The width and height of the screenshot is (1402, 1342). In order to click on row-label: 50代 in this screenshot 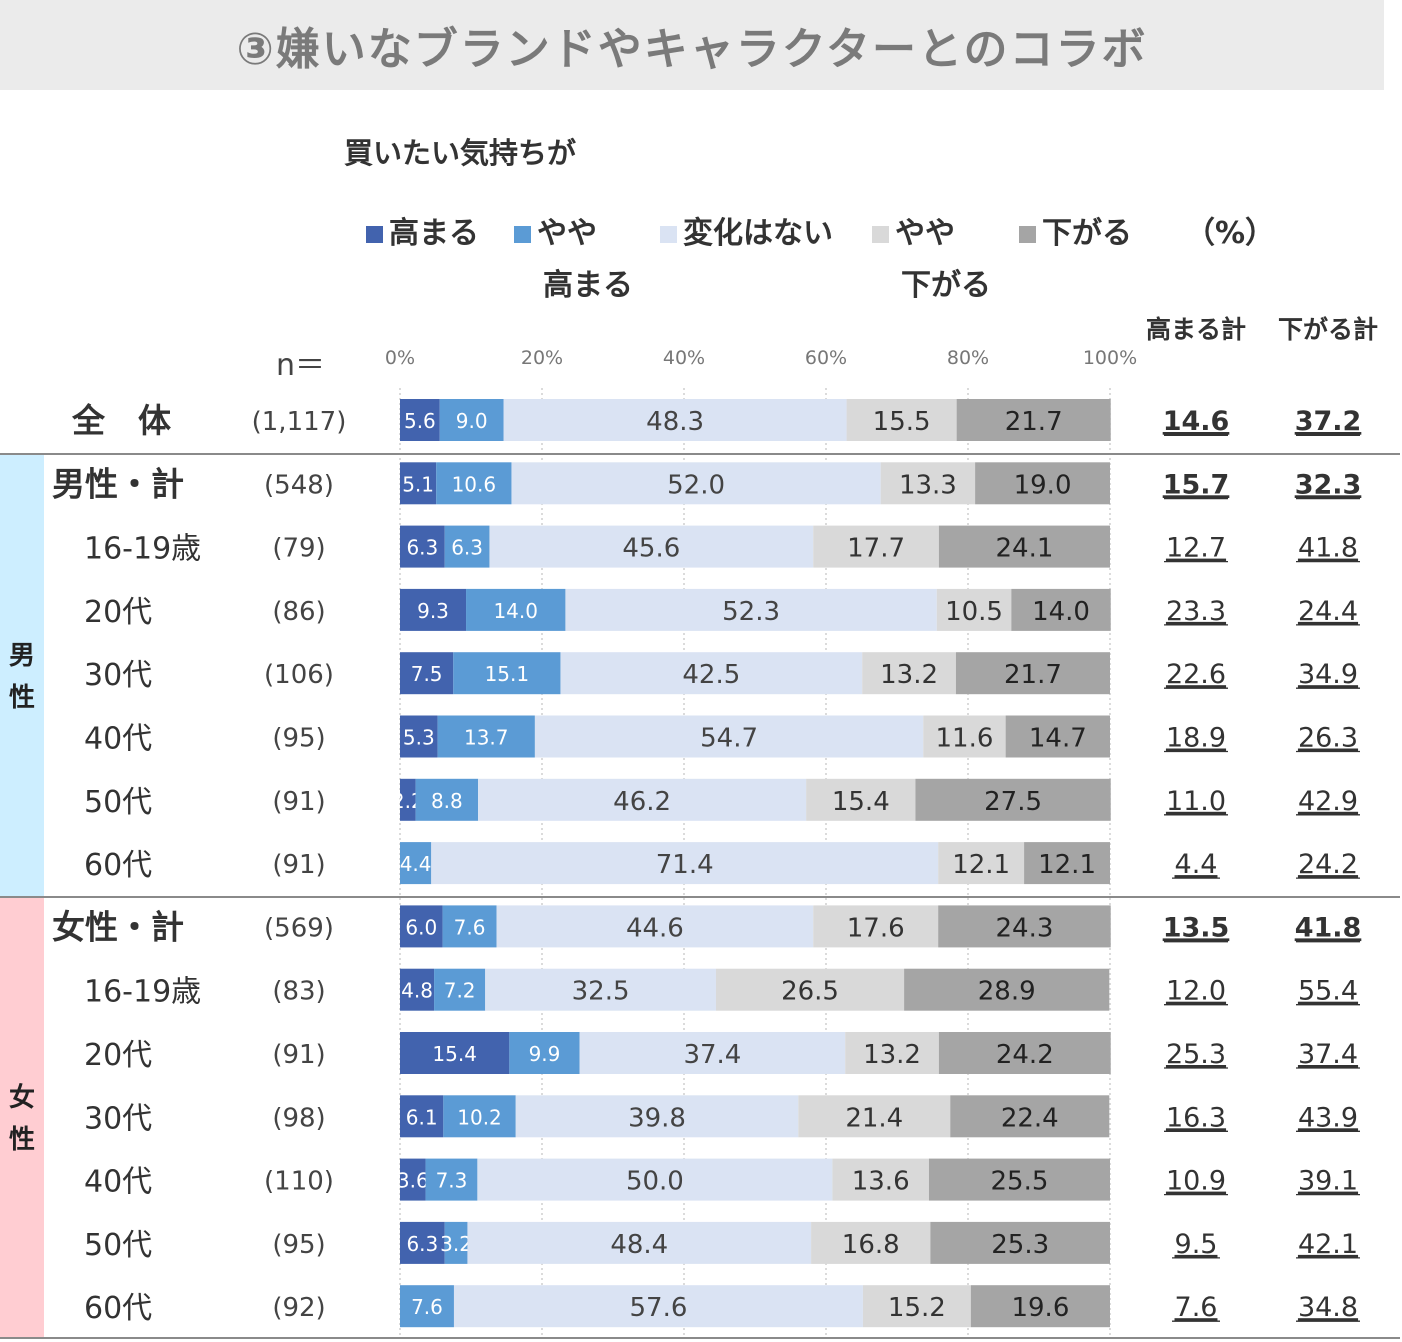, I will do `click(118, 1245)`.